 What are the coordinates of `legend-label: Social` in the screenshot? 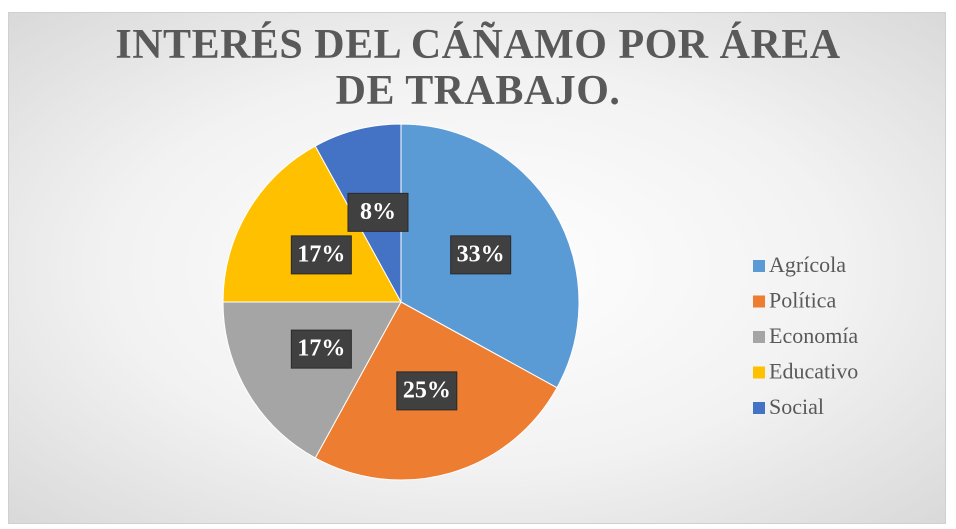 It's located at (796, 406).